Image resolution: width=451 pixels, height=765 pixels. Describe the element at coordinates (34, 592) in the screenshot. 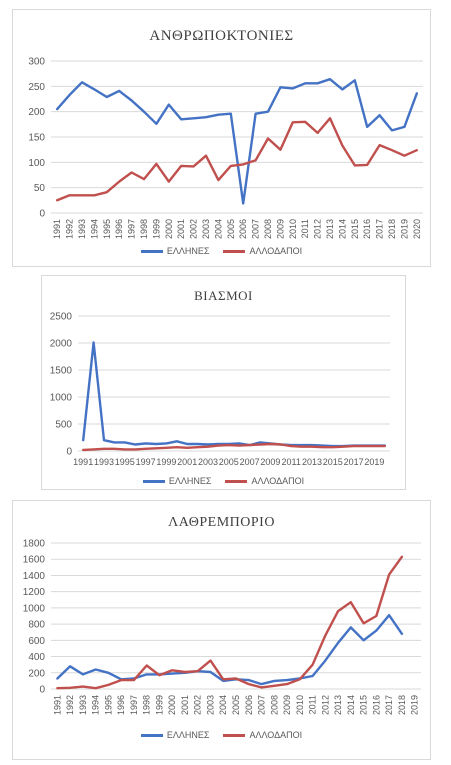

I see `y-tick-label: 1200` at that location.